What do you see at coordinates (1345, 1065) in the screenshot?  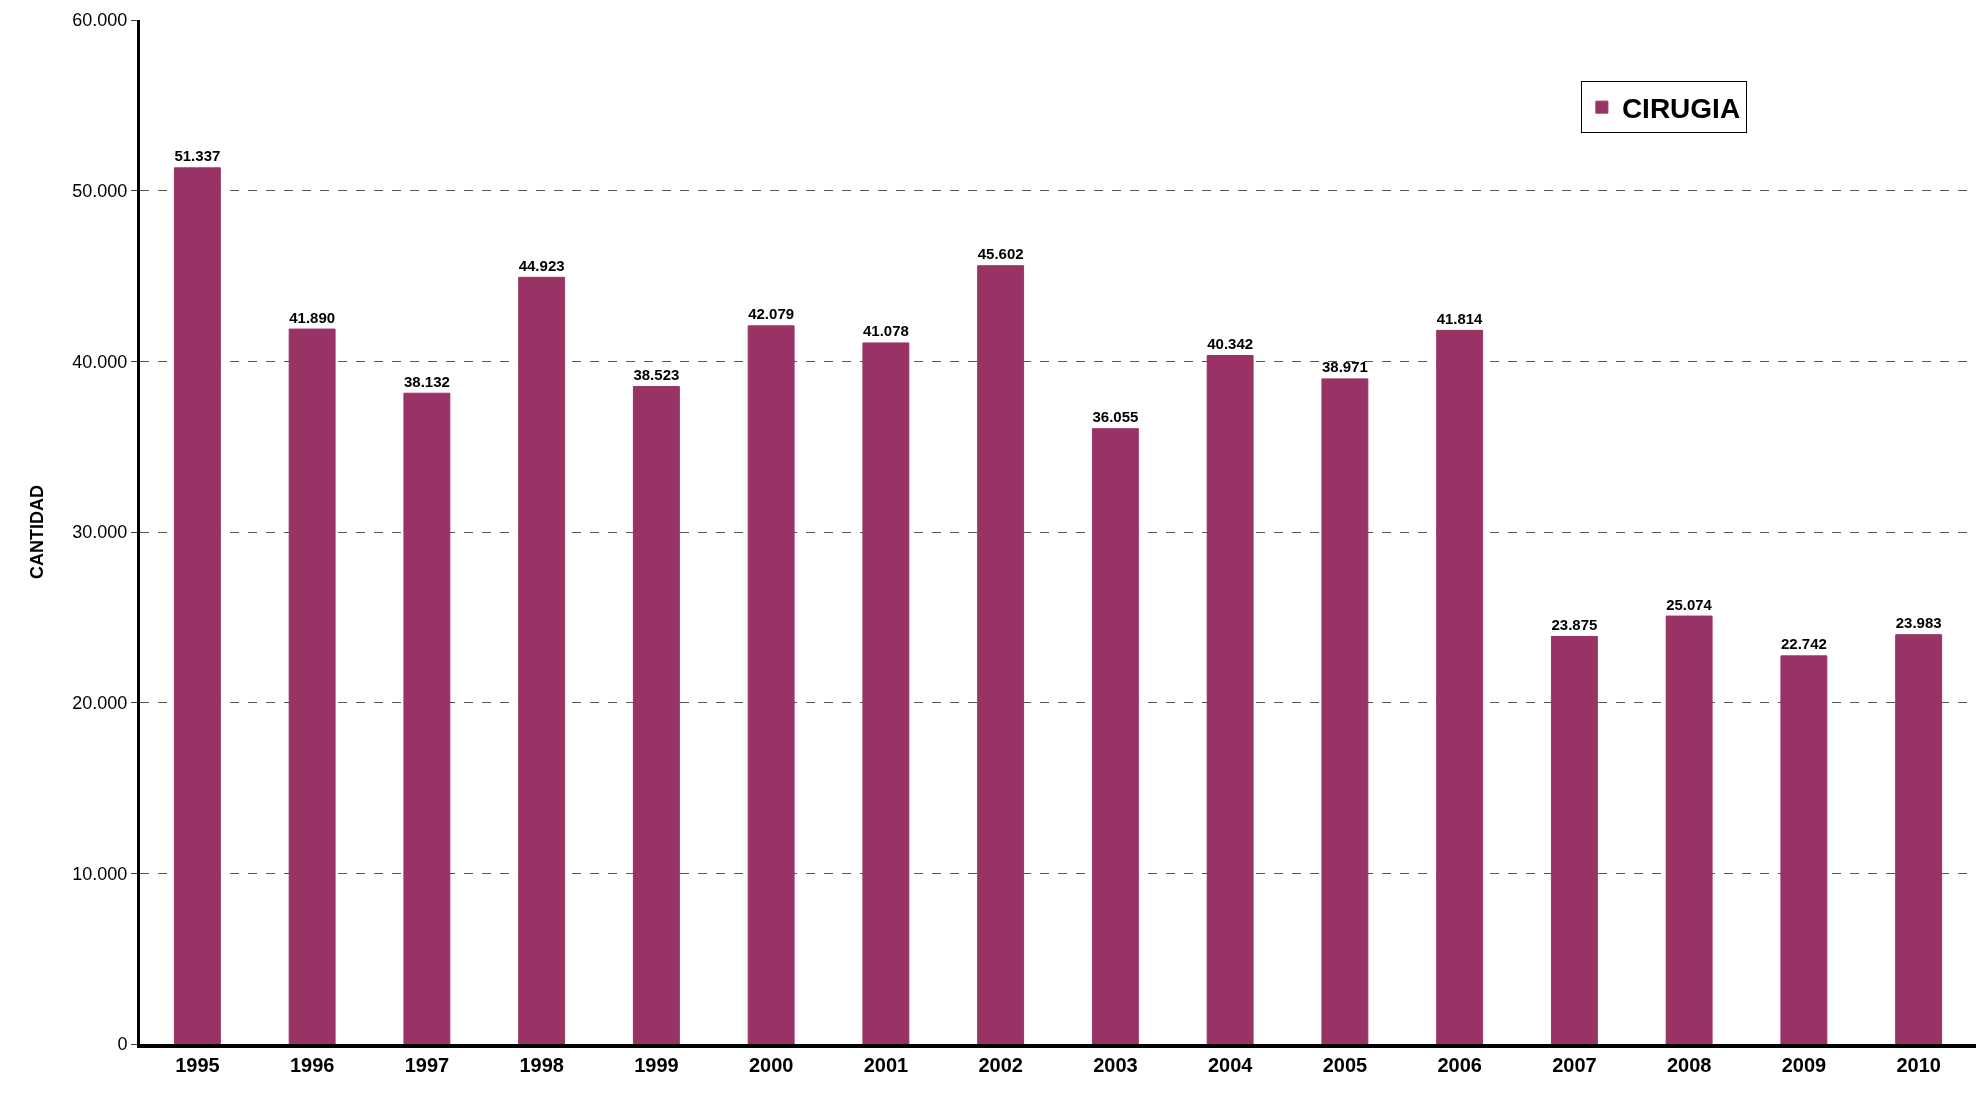 I see `x-tick-label: 2005` at bounding box center [1345, 1065].